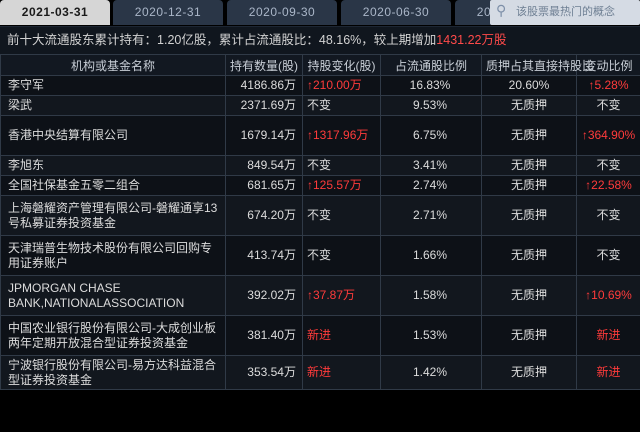 This screenshot has height=432, width=640. I want to click on cell-change-pct: ↑364.90%, so click(608, 135).